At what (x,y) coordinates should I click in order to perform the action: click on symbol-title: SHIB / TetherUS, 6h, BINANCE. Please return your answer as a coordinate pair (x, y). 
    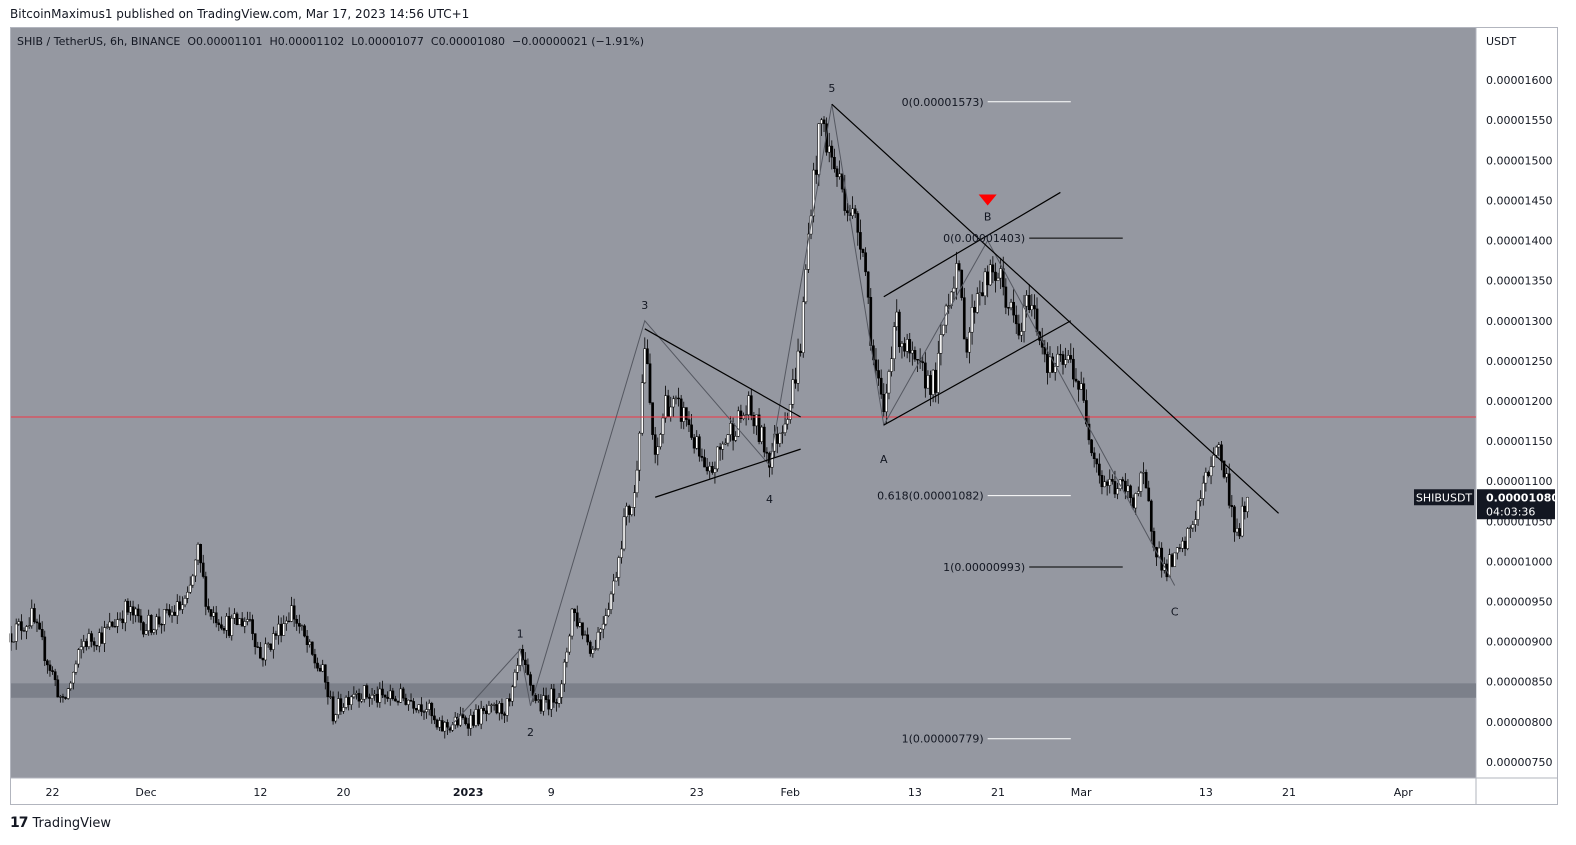
    Looking at the image, I should click on (102, 41).